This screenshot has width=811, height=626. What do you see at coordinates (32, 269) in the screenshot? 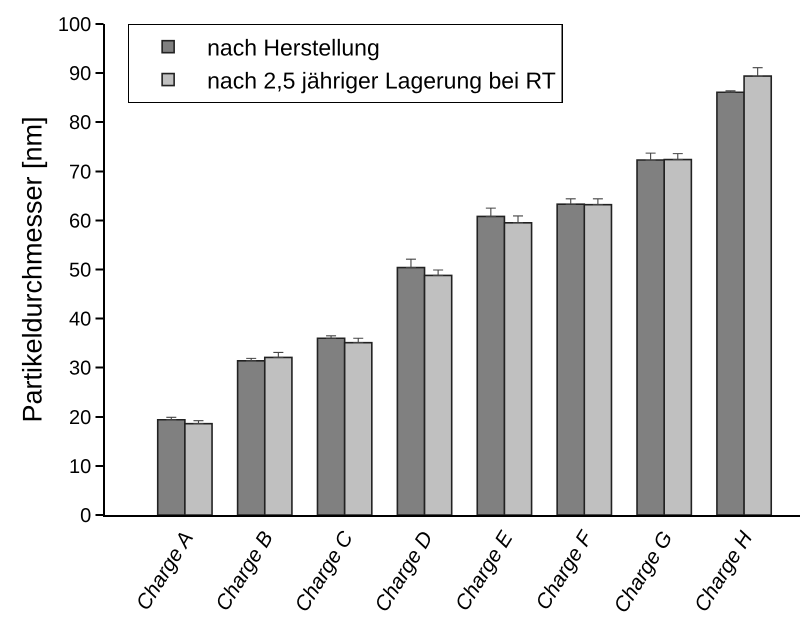
I see `y-axis-title: Partikeldurchmesser [nm]` at bounding box center [32, 269].